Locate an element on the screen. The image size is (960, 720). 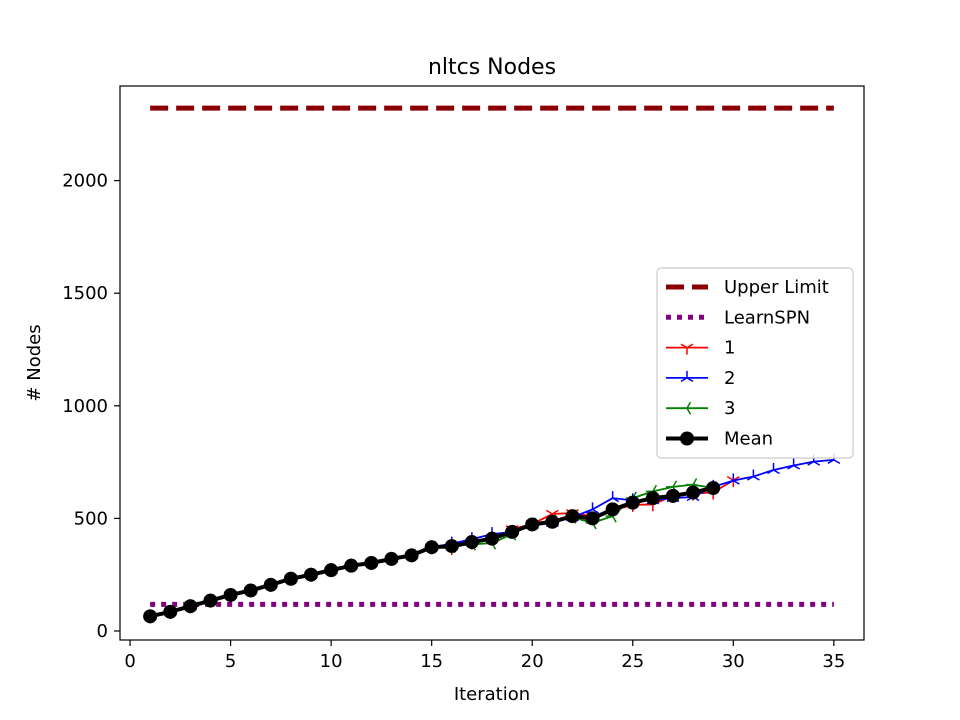
legend-box is located at coordinates (755, 363).